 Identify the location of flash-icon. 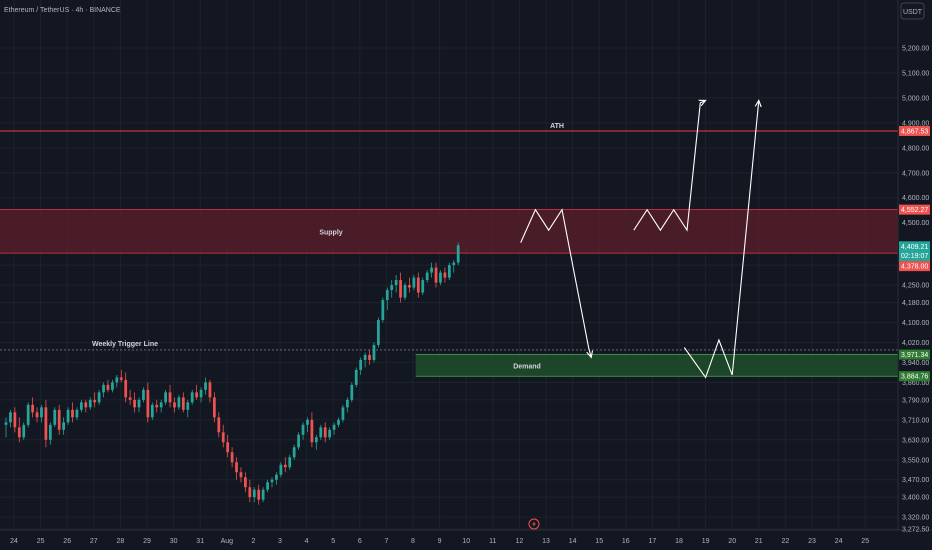
(534, 524).